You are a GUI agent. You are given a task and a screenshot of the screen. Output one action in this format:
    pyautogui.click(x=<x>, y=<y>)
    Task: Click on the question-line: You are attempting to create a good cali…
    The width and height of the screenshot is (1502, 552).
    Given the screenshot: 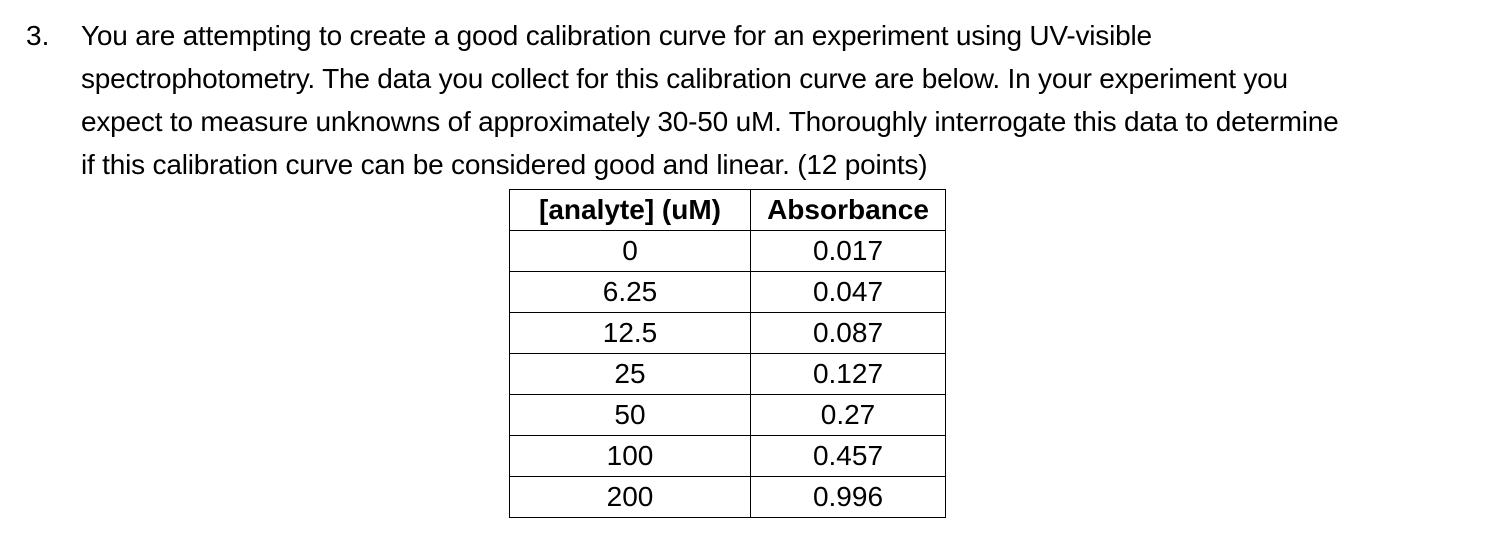 What is the action you would take?
    pyautogui.click(x=616, y=35)
    